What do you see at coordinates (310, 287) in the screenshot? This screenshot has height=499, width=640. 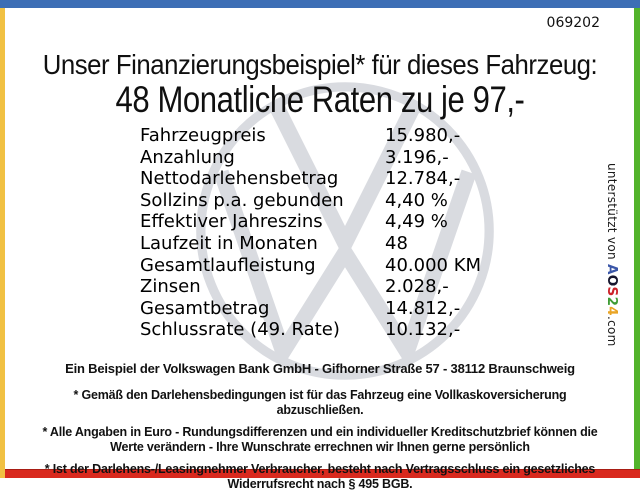 I see `table-row: Zinsen 2.028,-` at bounding box center [310, 287].